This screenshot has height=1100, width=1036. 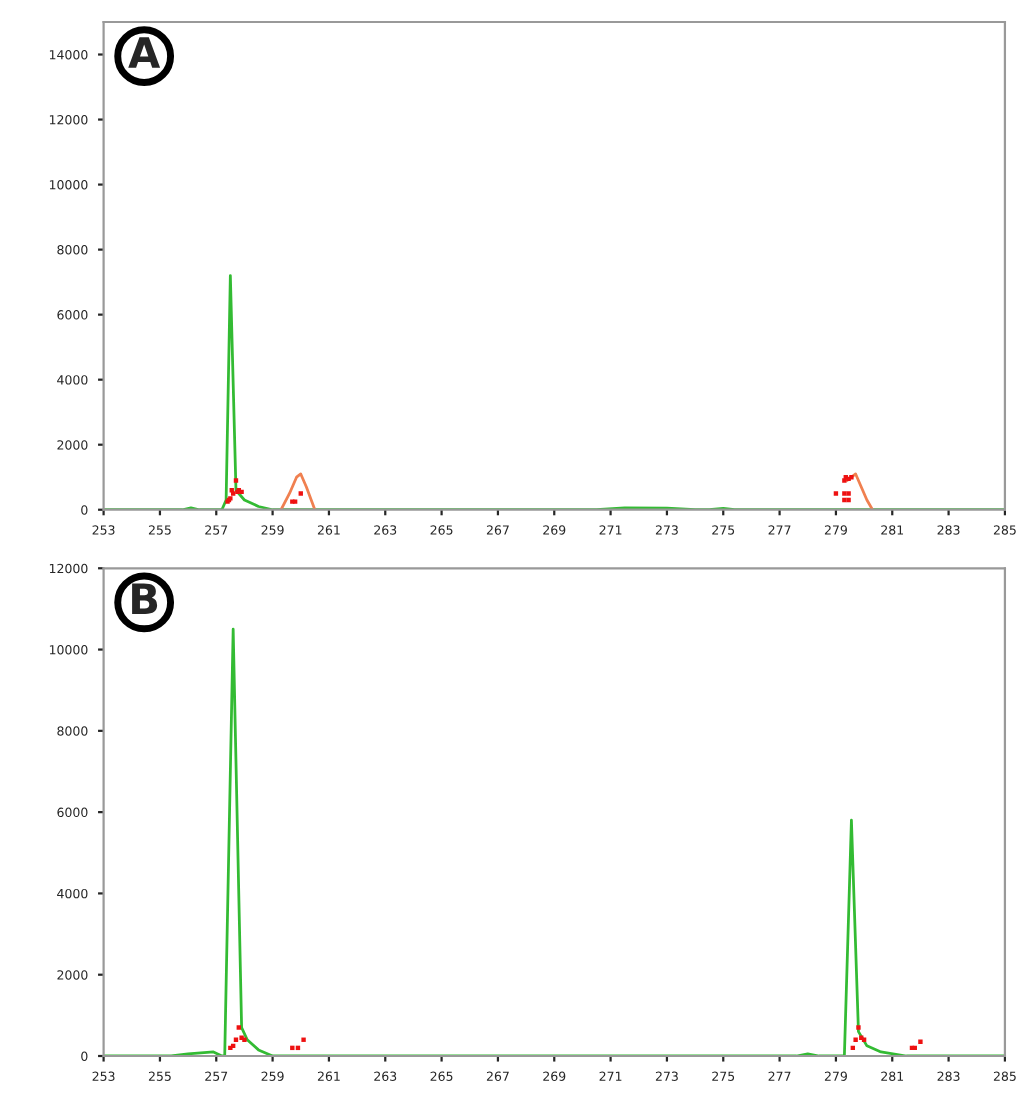 I want to click on annotation: A, so click(x=144, y=52).